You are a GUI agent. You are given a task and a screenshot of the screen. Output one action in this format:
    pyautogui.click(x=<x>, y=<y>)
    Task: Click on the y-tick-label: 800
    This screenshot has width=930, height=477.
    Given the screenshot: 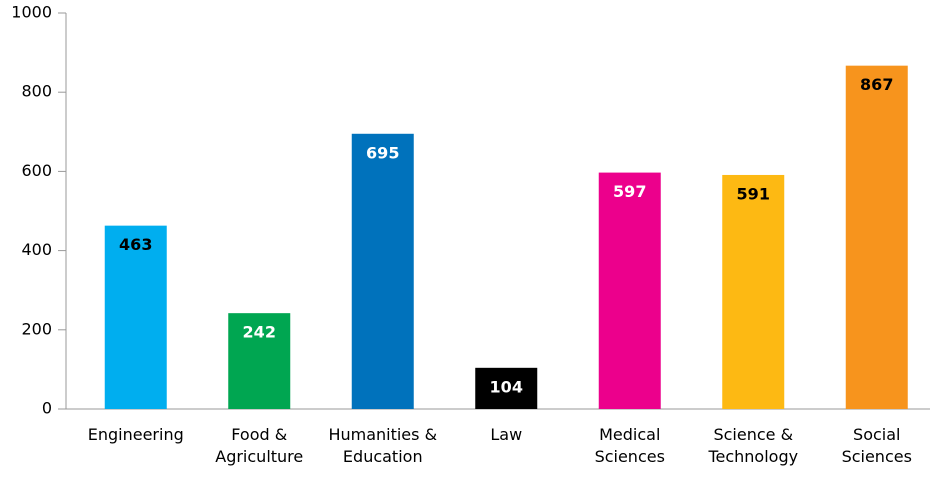 What is the action you would take?
    pyautogui.click(x=36, y=91)
    